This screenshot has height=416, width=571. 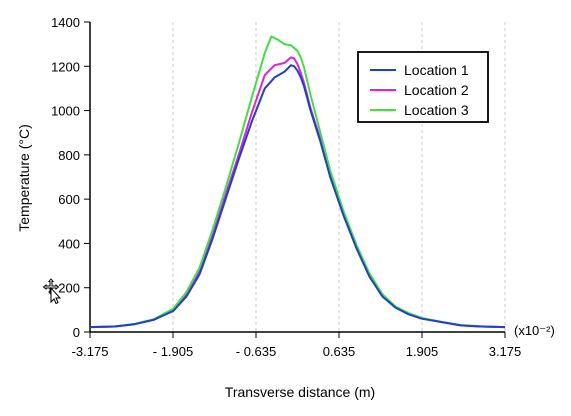 What do you see at coordinates (256, 351) in the screenshot?
I see `x-tick-label: - 0.635` at bounding box center [256, 351].